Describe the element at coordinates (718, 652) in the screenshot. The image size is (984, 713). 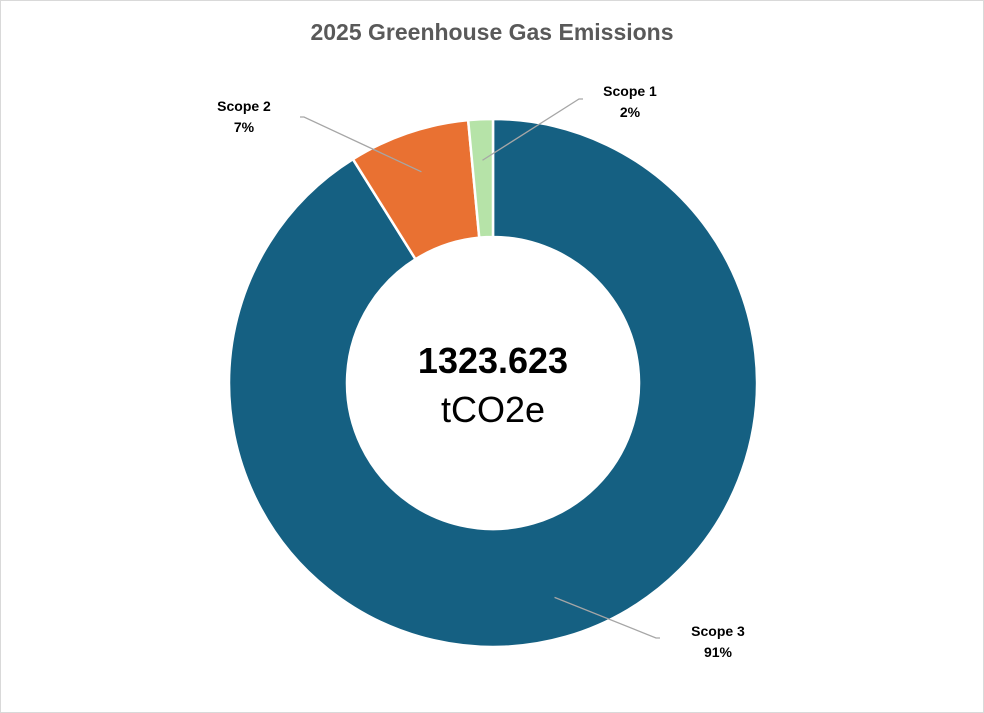
I see `label-percent-scope-3: 91%` at that location.